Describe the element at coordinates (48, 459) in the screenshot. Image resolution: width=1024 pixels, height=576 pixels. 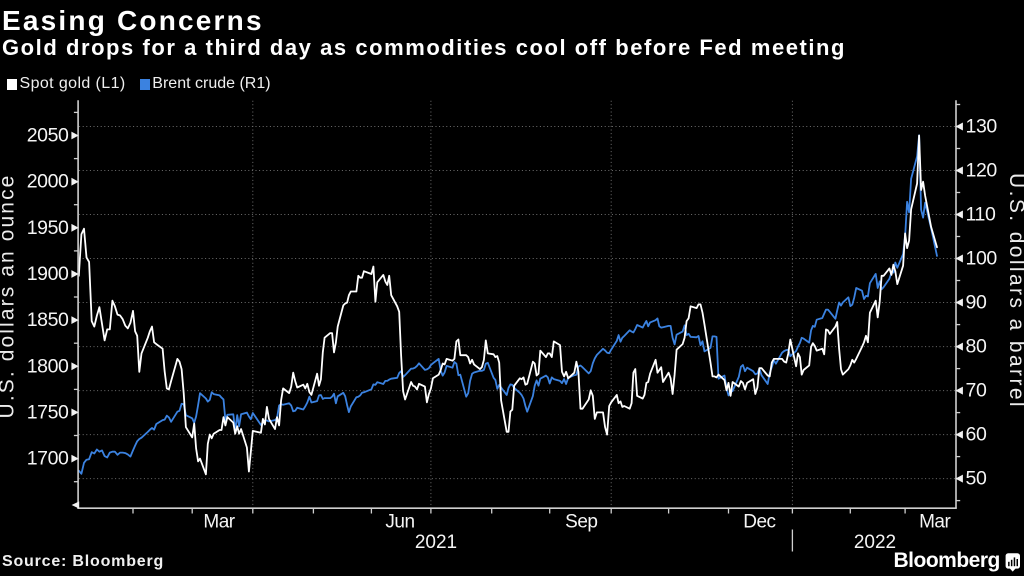
I see `svg-text: 1700` at that location.